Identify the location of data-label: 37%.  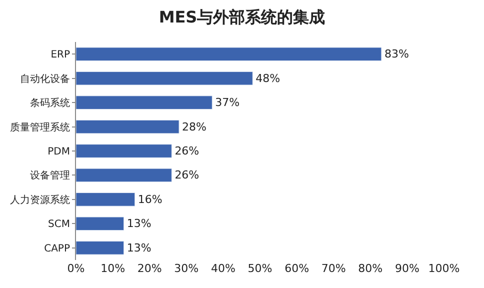
(227, 103).